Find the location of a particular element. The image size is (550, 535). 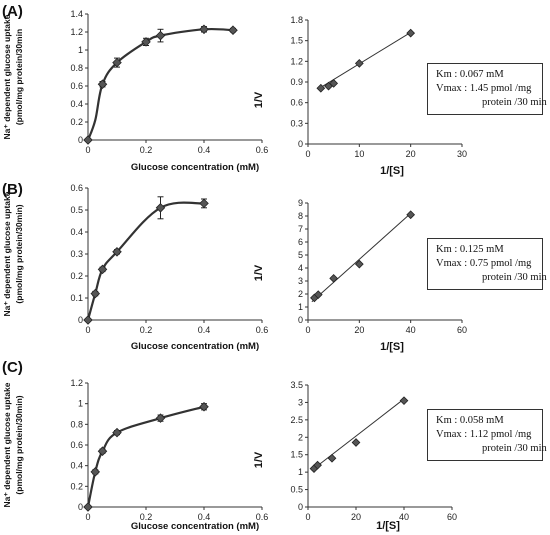

y-tick-label: 1.4 is located at coordinates (76, 14).